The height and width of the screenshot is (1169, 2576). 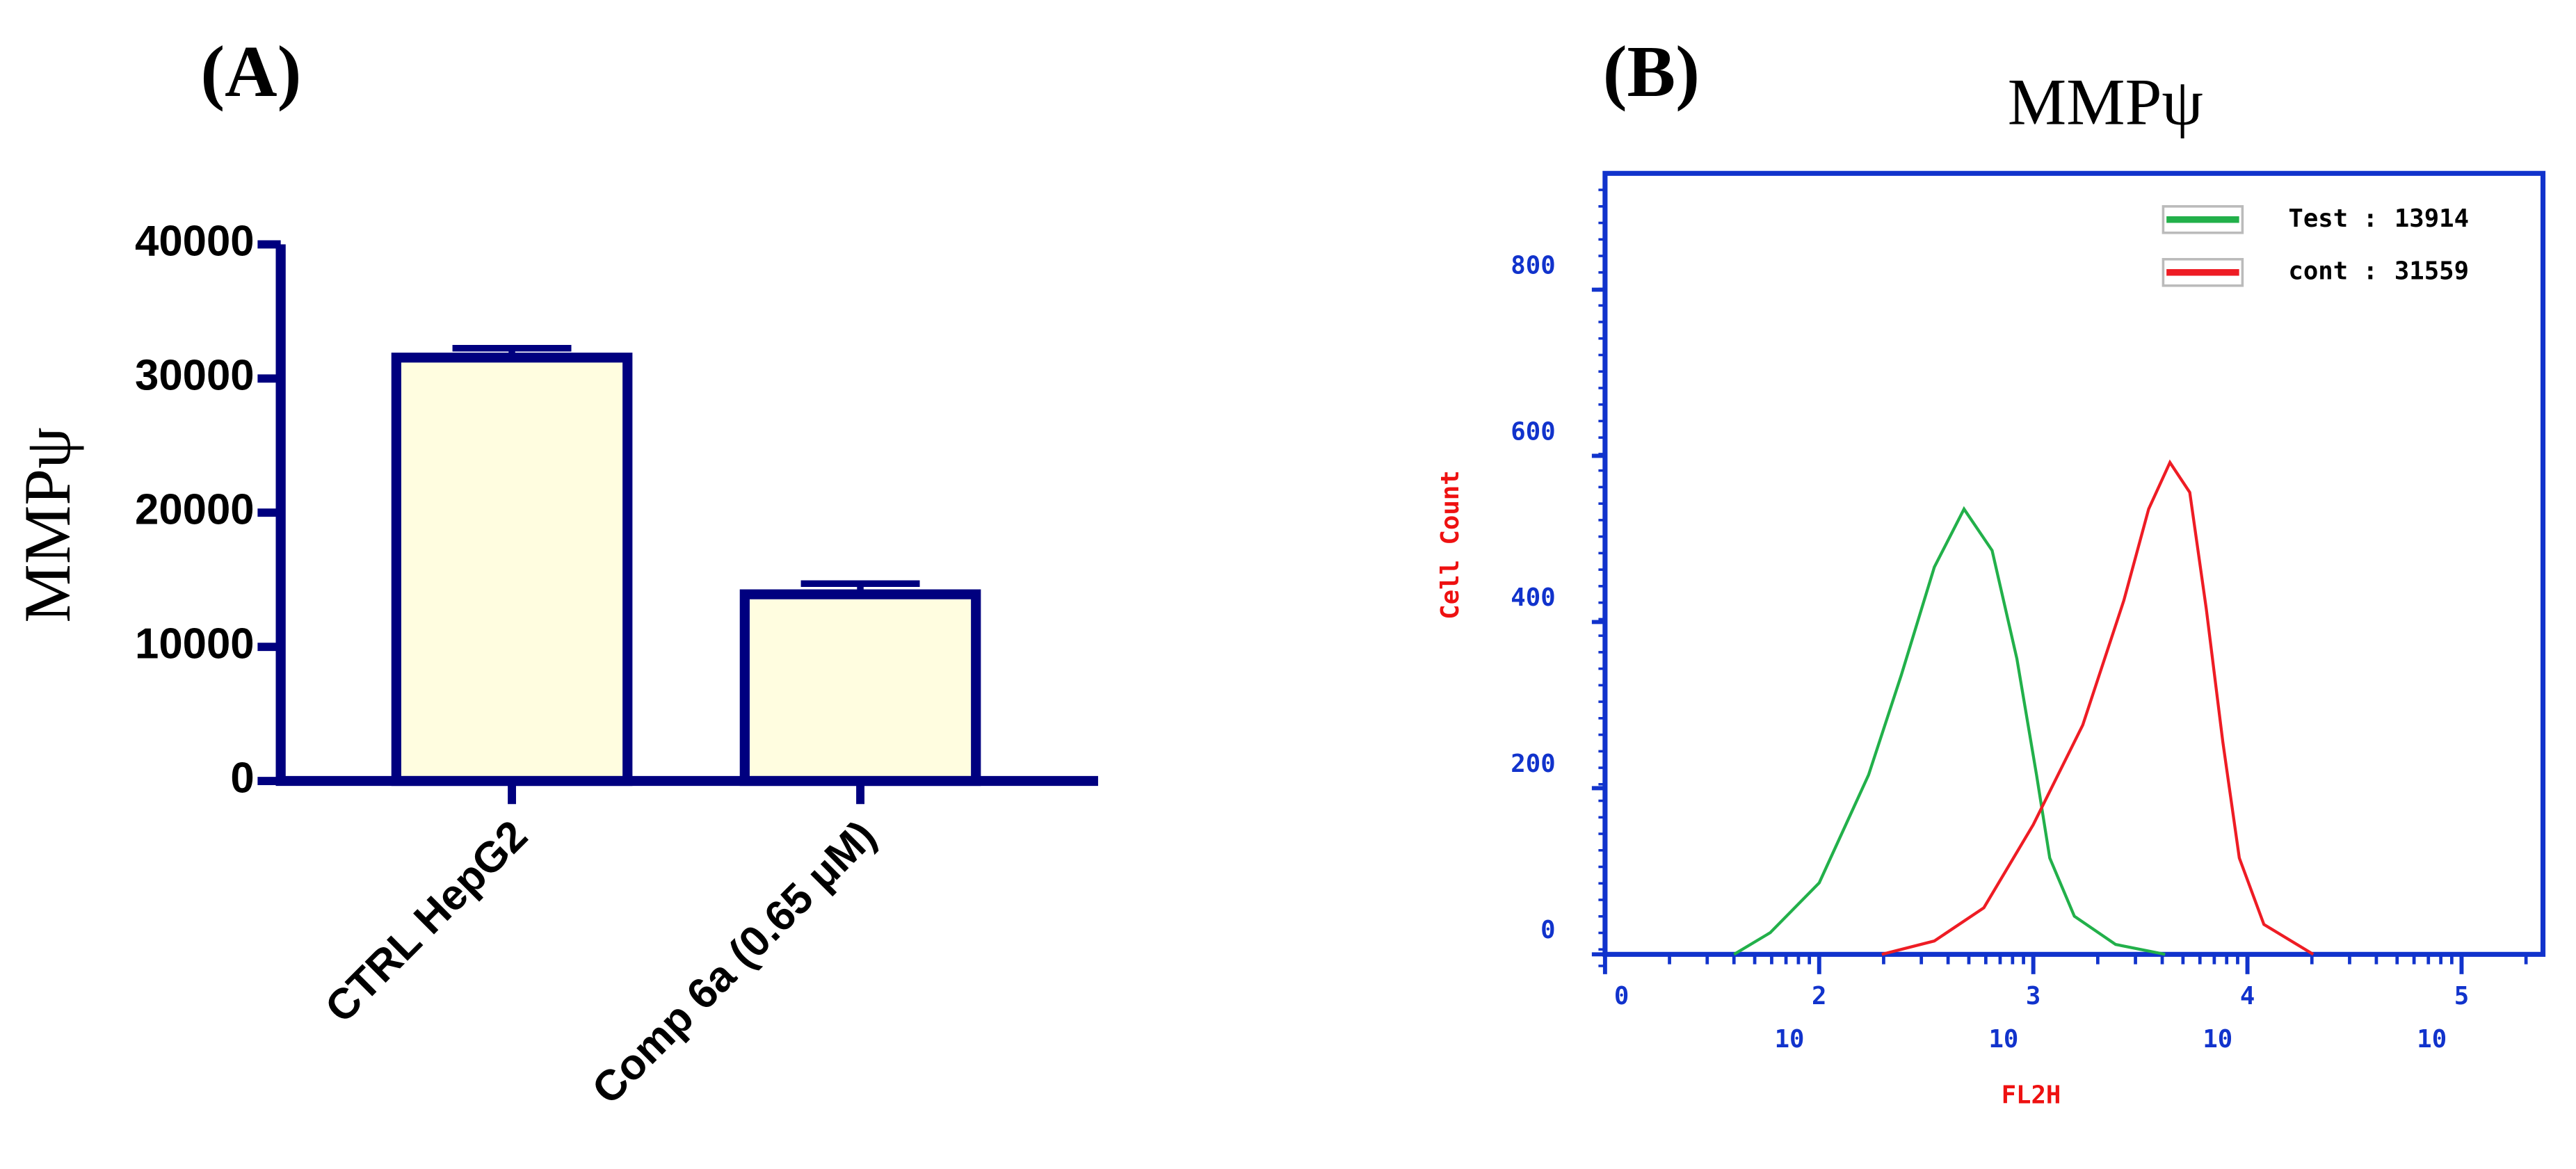 What do you see at coordinates (1652, 72) in the screenshot?
I see `panel-label: (B)` at bounding box center [1652, 72].